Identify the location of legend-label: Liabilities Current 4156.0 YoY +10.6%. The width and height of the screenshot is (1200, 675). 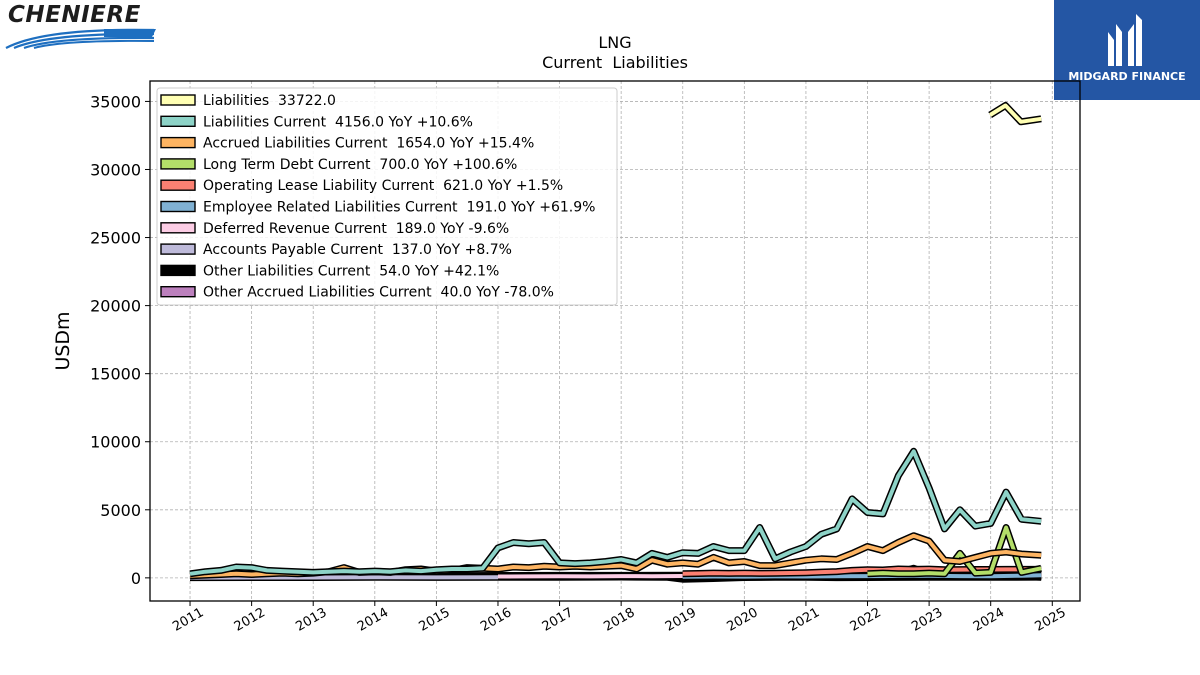
(338, 122).